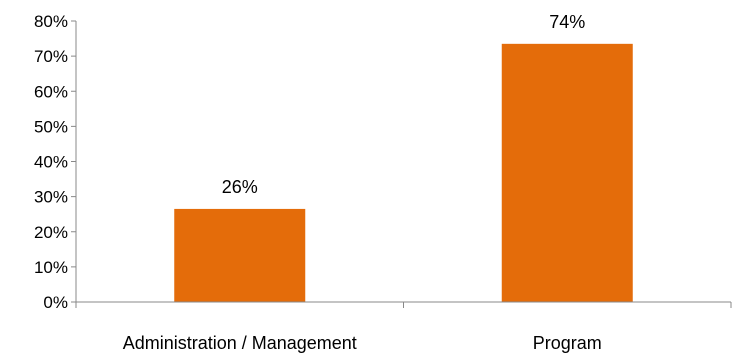 The height and width of the screenshot is (356, 733). I want to click on y-axis-ticks: 0% 10% 20% 30% 40% 50% 60% 70% 80%, so click(55, 162).